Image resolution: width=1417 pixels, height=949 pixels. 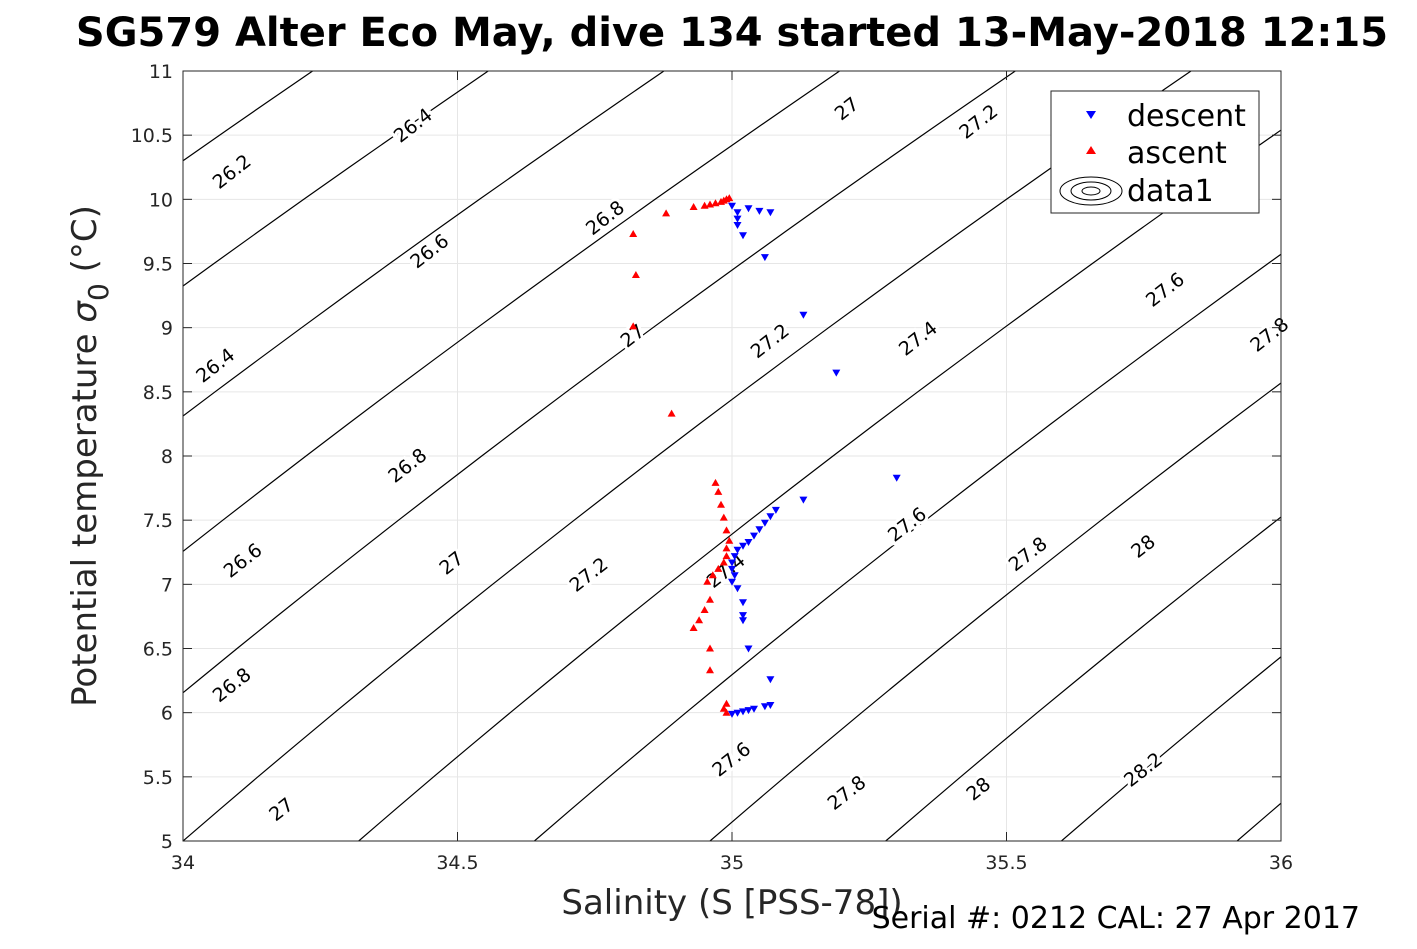 I want to click on y-tick-label: 8, so click(x=167, y=457).